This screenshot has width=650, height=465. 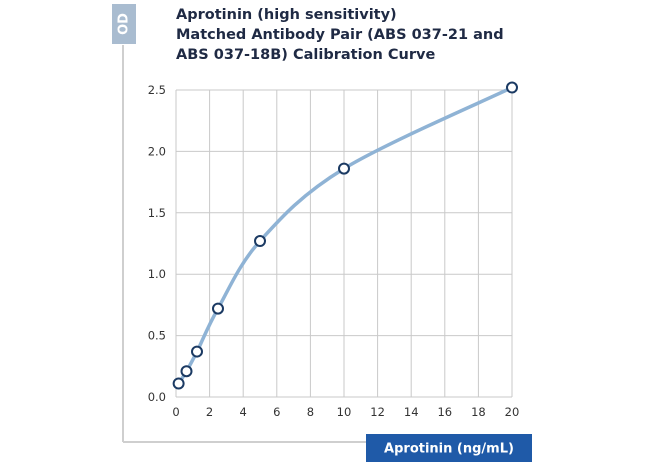 What do you see at coordinates (411, 412) in the screenshot?
I see `x-tick-label: 14` at bounding box center [411, 412].